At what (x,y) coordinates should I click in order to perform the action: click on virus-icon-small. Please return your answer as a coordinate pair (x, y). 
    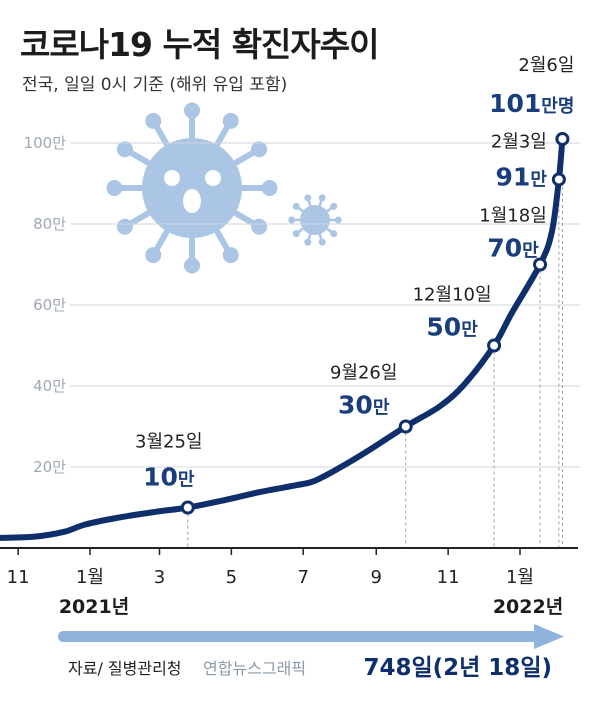
    Looking at the image, I should click on (315, 220).